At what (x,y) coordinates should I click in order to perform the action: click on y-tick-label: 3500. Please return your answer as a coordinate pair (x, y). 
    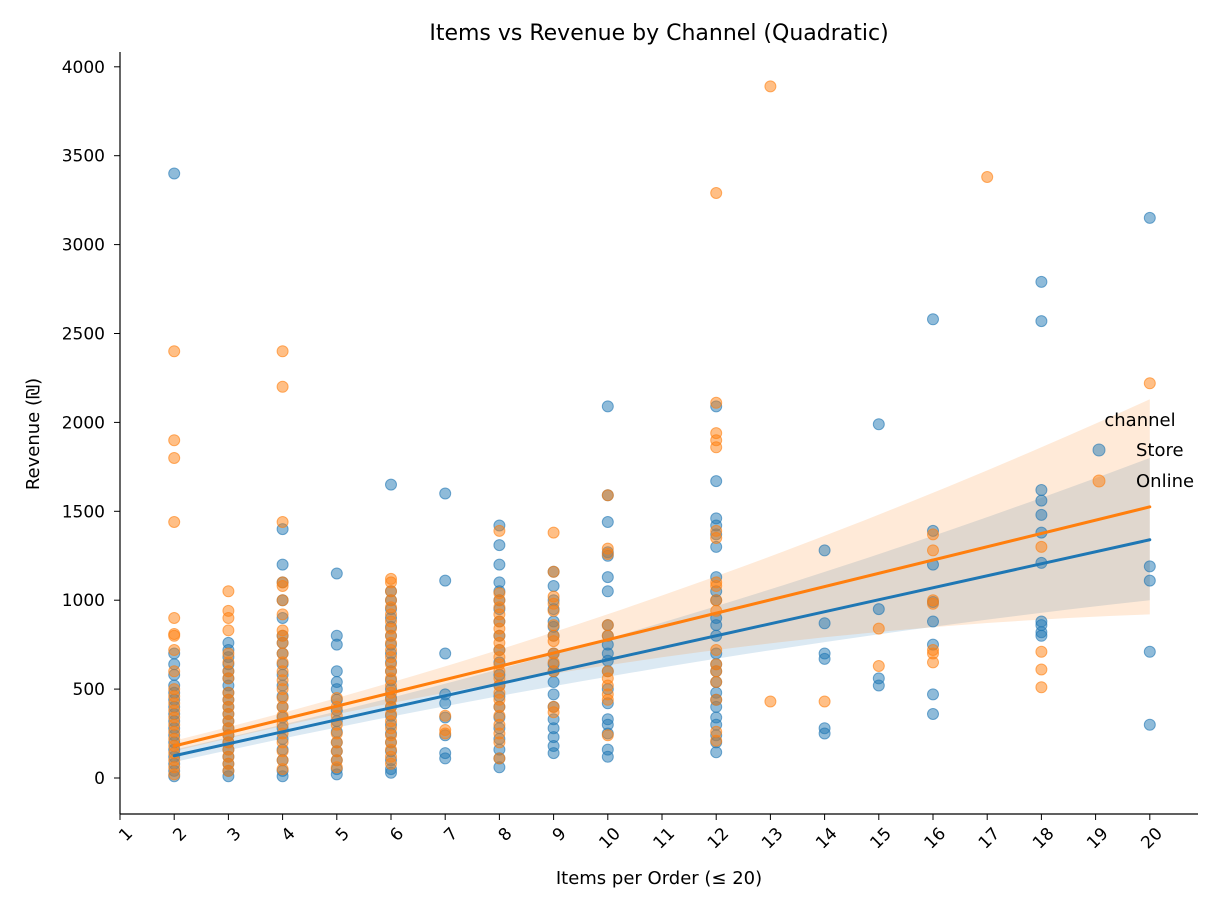
    Looking at the image, I should click on (83, 157).